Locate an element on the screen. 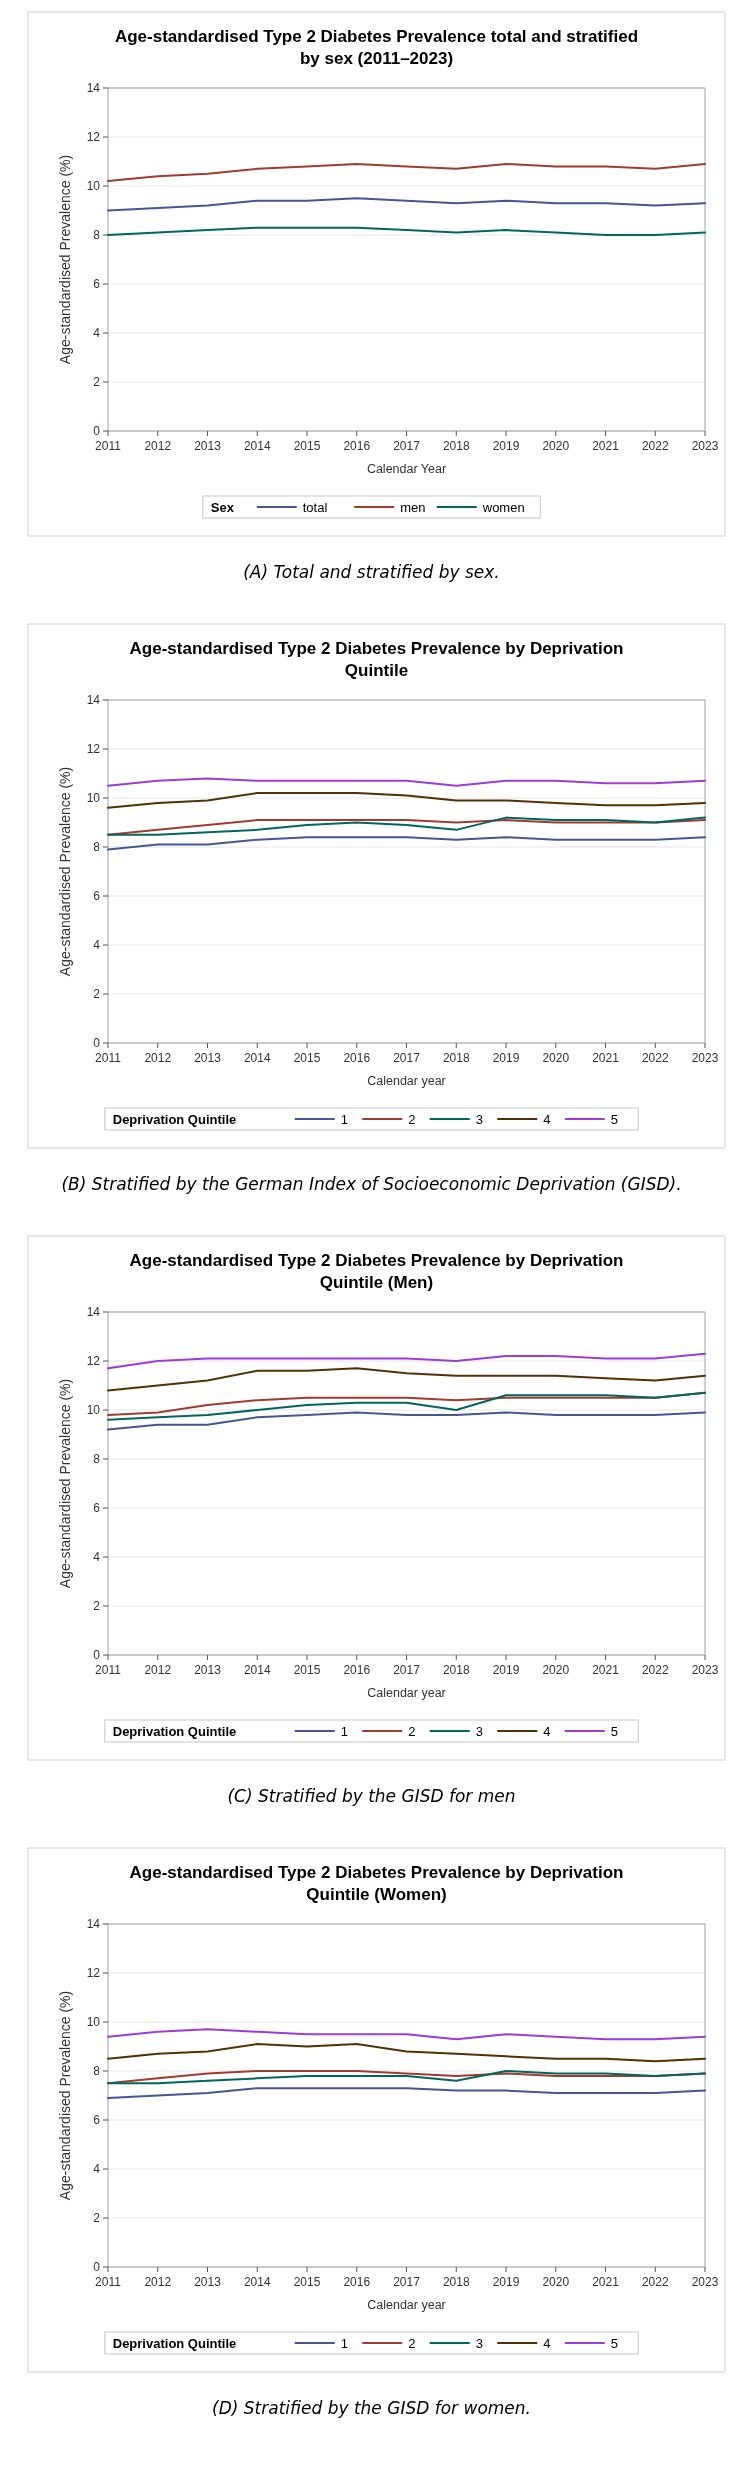  legend-label: women is located at coordinates (503, 507).